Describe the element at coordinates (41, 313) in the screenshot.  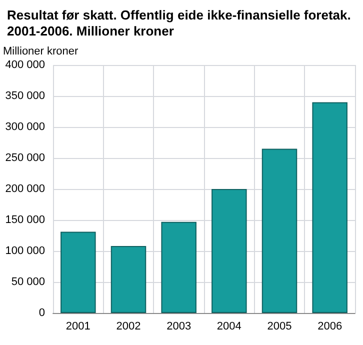
I see `y-tick-label: 0` at that location.